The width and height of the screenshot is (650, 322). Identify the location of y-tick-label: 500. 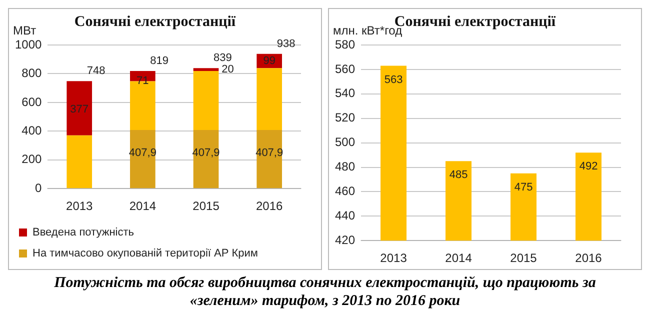
(345, 142).